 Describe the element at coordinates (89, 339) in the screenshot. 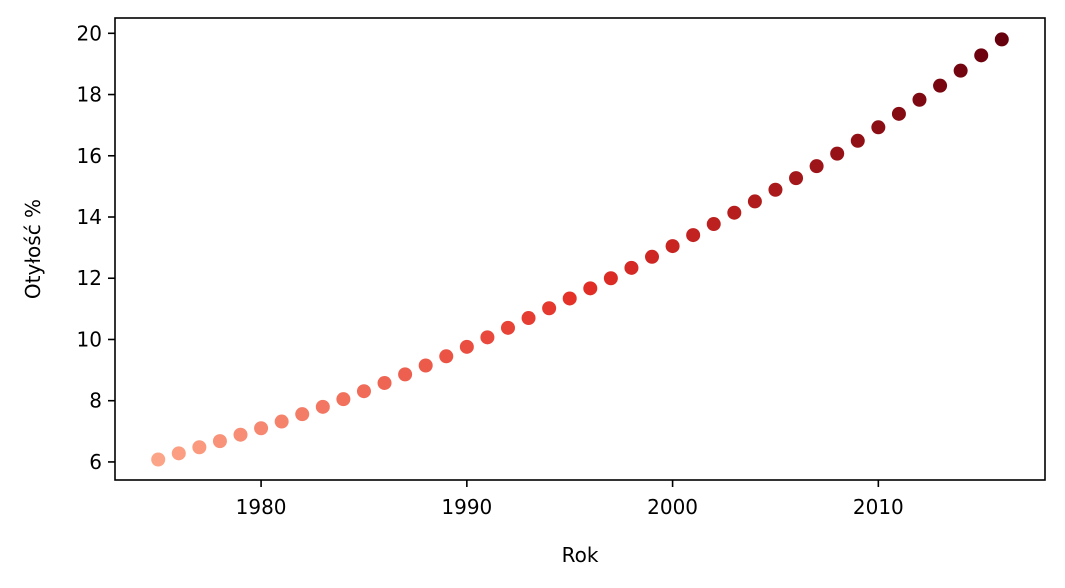

I see `y-tick-label: 10` at that location.